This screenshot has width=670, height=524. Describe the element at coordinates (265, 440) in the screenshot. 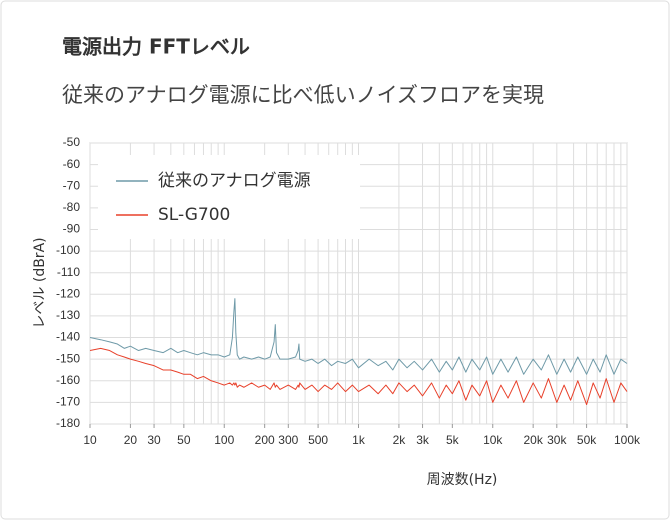

I see `x-tick-label: 200` at that location.